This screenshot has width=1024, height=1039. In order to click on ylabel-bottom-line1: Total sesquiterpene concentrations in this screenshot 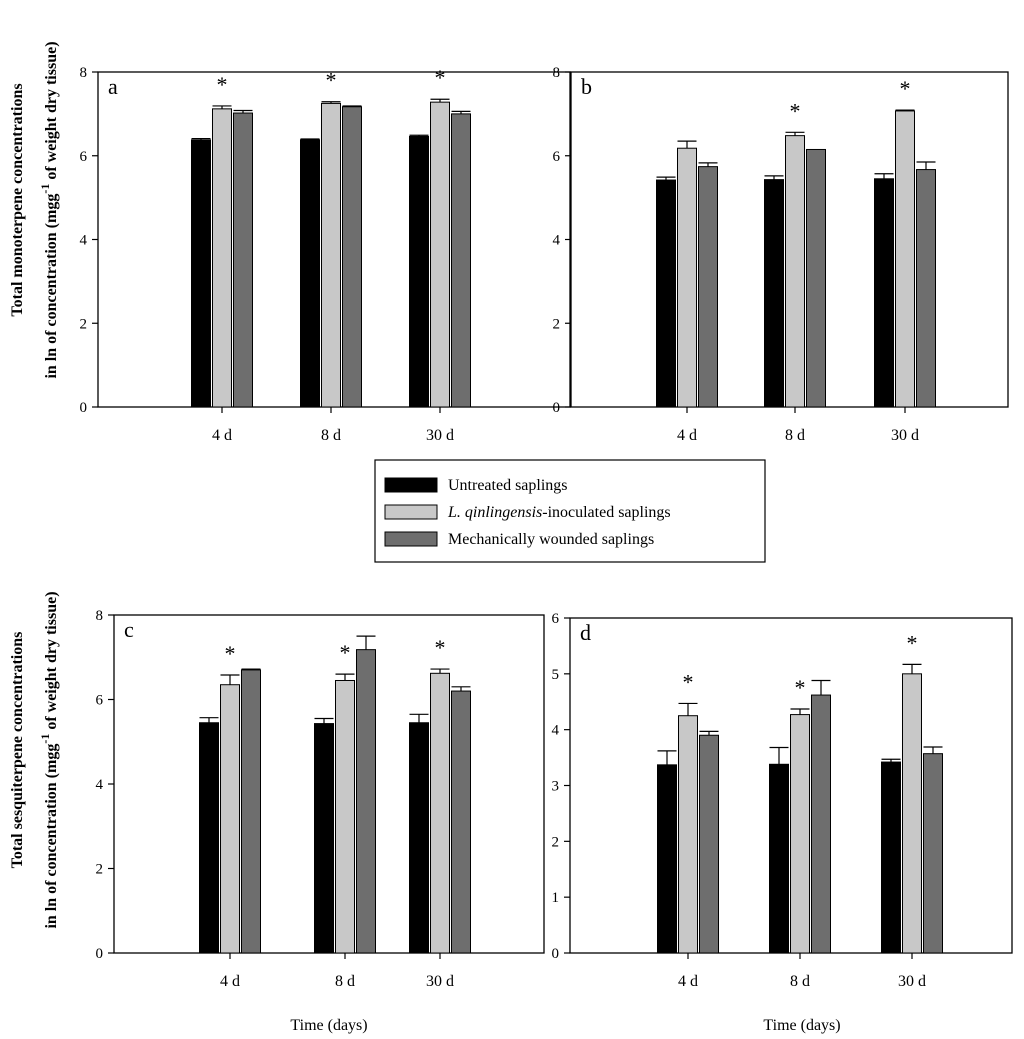, I will do `click(17, 750)`.